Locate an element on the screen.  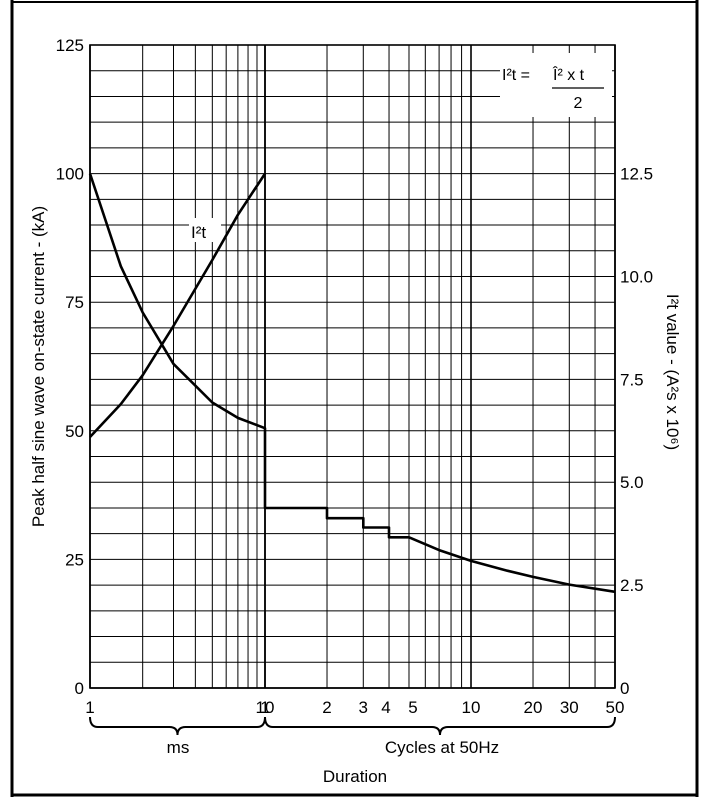
x-tick-label-cycles: 20 is located at coordinates (533, 707).